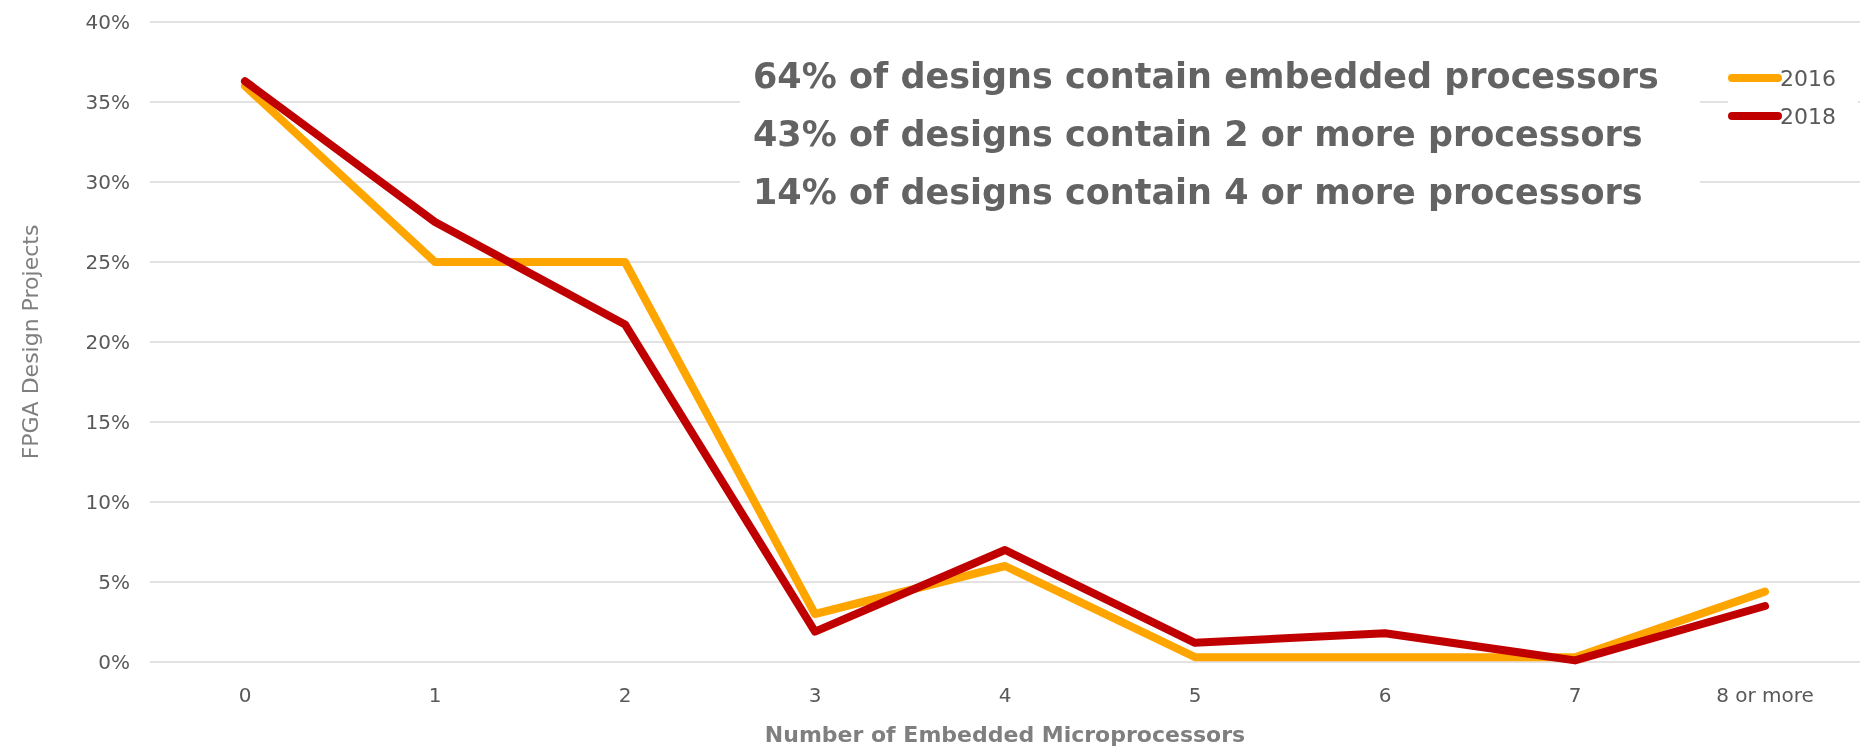  What do you see at coordinates (107, 262) in the screenshot?
I see `y-tick-label: 25%` at bounding box center [107, 262].